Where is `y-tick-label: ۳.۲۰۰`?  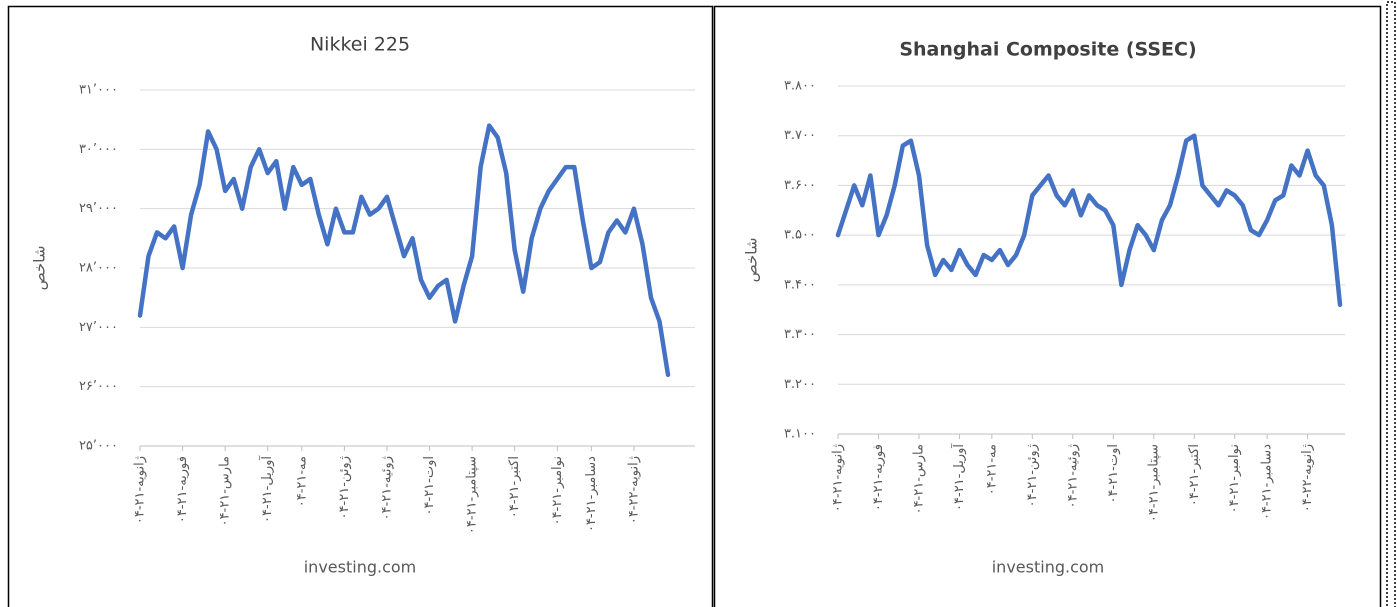
y-tick-label: ۳.۲۰۰ is located at coordinates (800, 384).